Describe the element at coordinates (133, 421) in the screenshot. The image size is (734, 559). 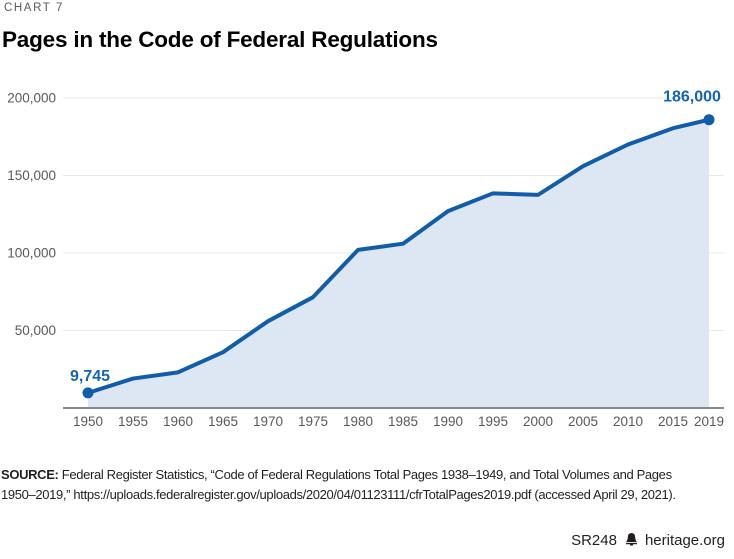
I see `x-tick-label: 1955` at that location.